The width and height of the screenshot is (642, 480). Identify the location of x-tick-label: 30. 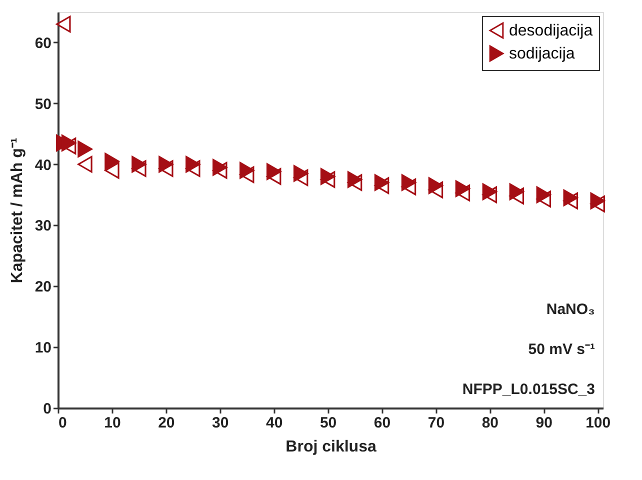
(220, 423).